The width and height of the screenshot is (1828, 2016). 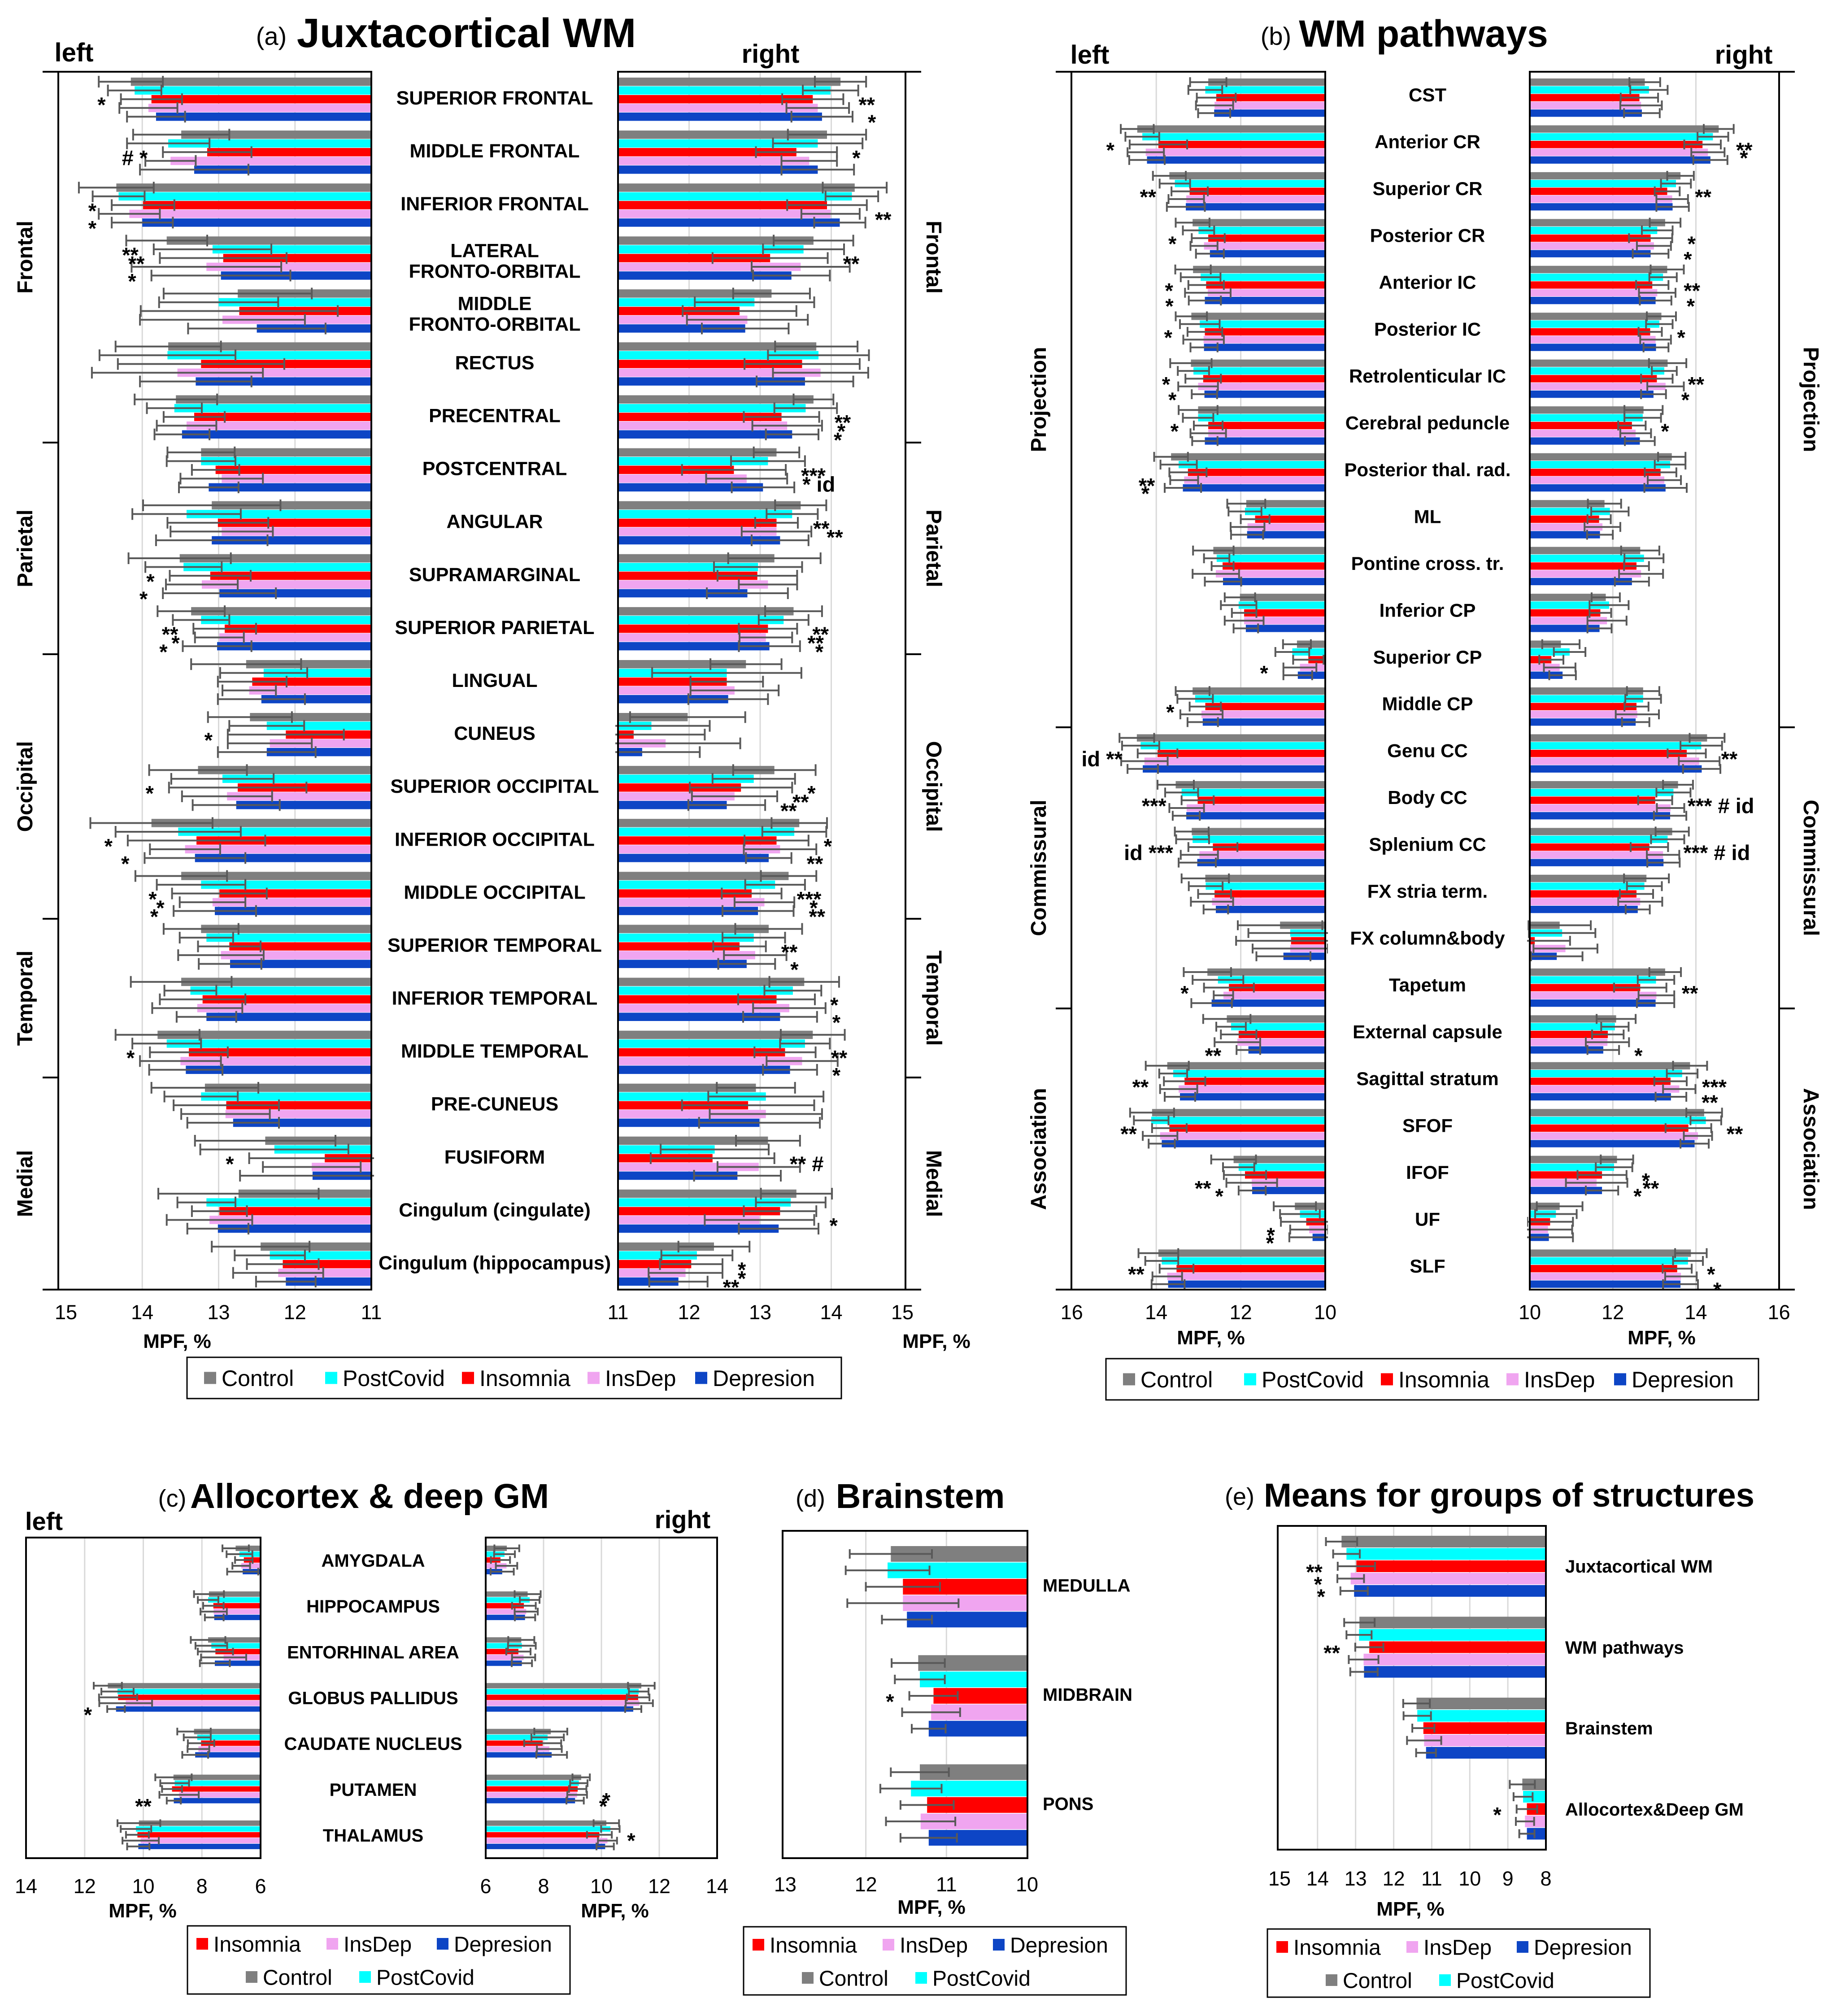 I want to click on svg-text: INFERIOR FRONTAL, so click(x=494, y=204).